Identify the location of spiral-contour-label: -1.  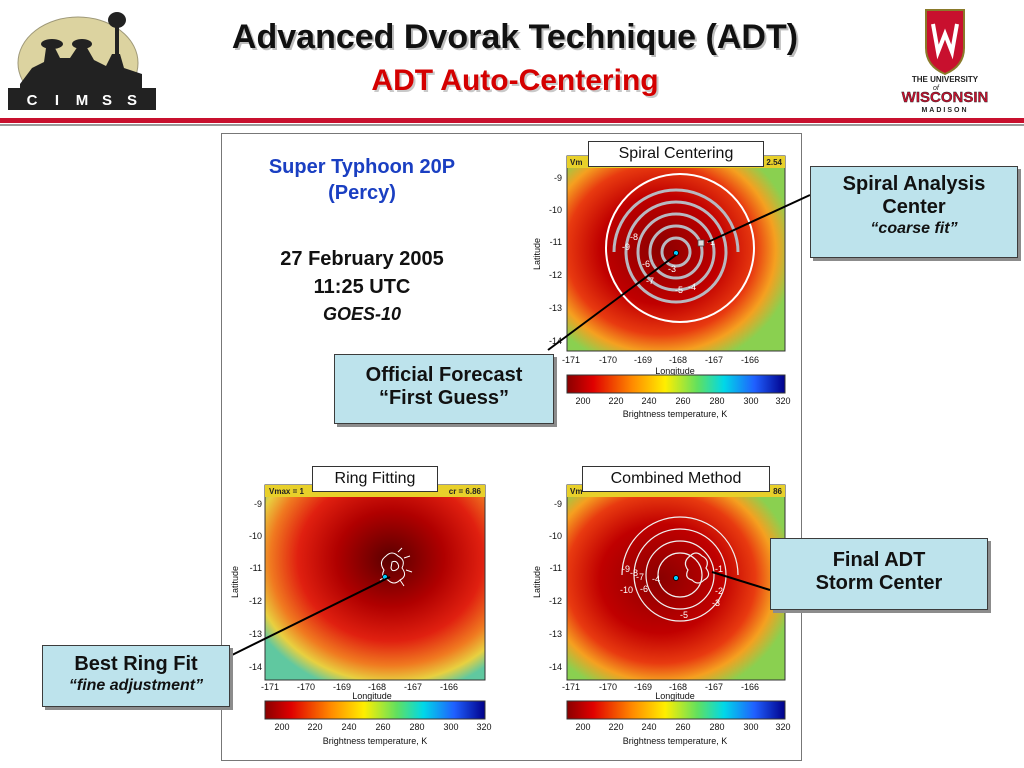
(711, 242).